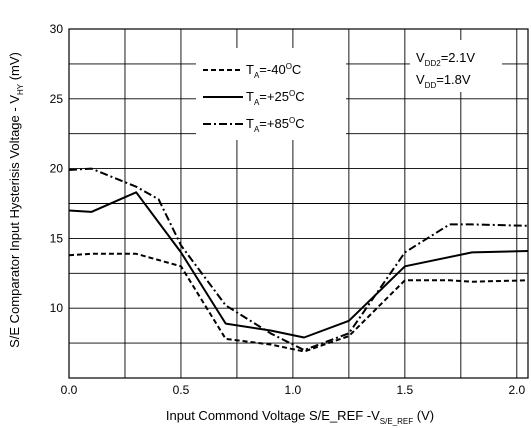  I want to click on legend-label-1: TA=-40OC, so click(273, 71).